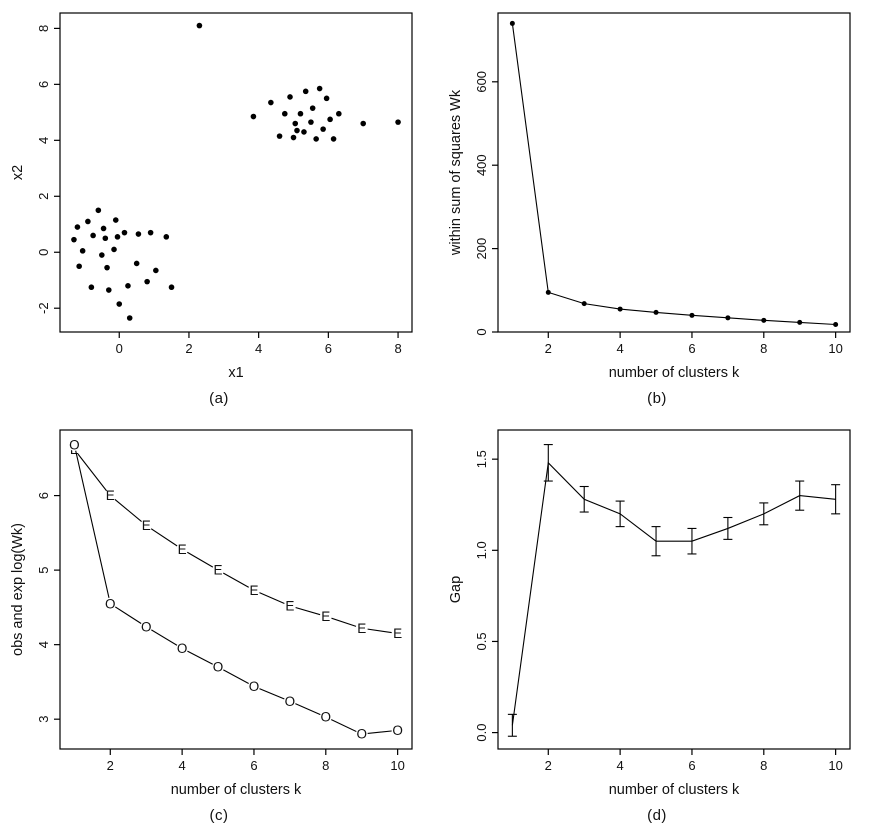 This screenshot has height=835, width=876. What do you see at coordinates (18, 172) in the screenshot?
I see `svg-text: x2` at bounding box center [18, 172].